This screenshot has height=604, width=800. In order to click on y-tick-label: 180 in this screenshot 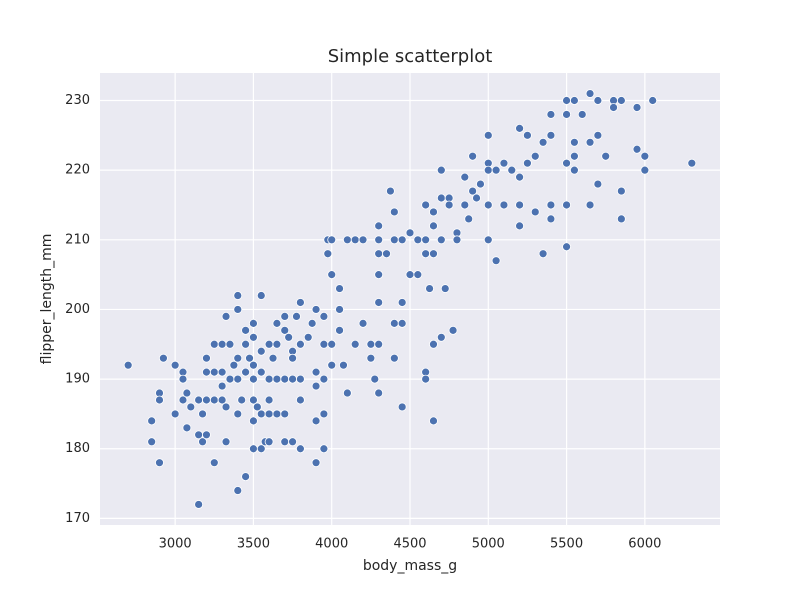, I will do `click(77, 448)`.